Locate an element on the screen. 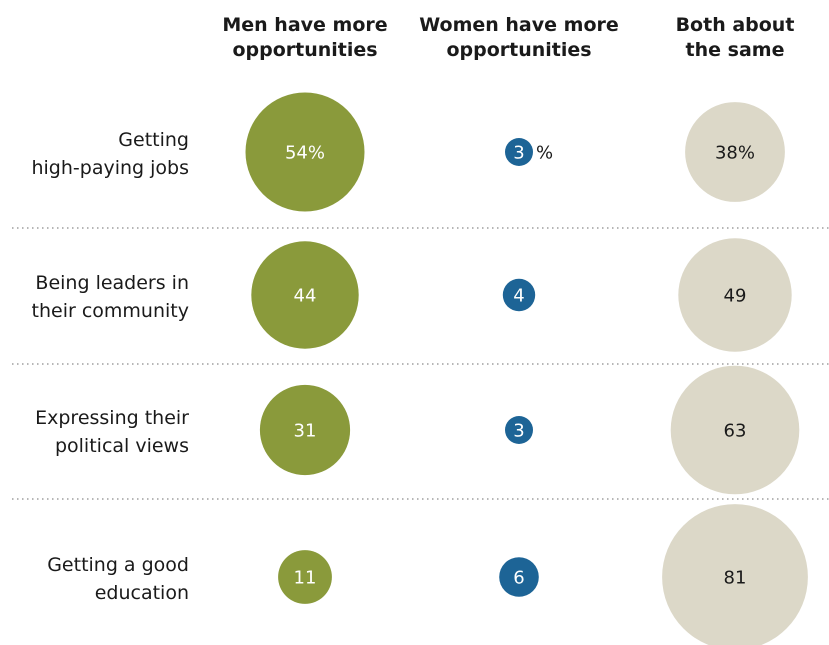 The width and height of the screenshot is (829, 645). value-label-men: 11 is located at coordinates (305, 578).